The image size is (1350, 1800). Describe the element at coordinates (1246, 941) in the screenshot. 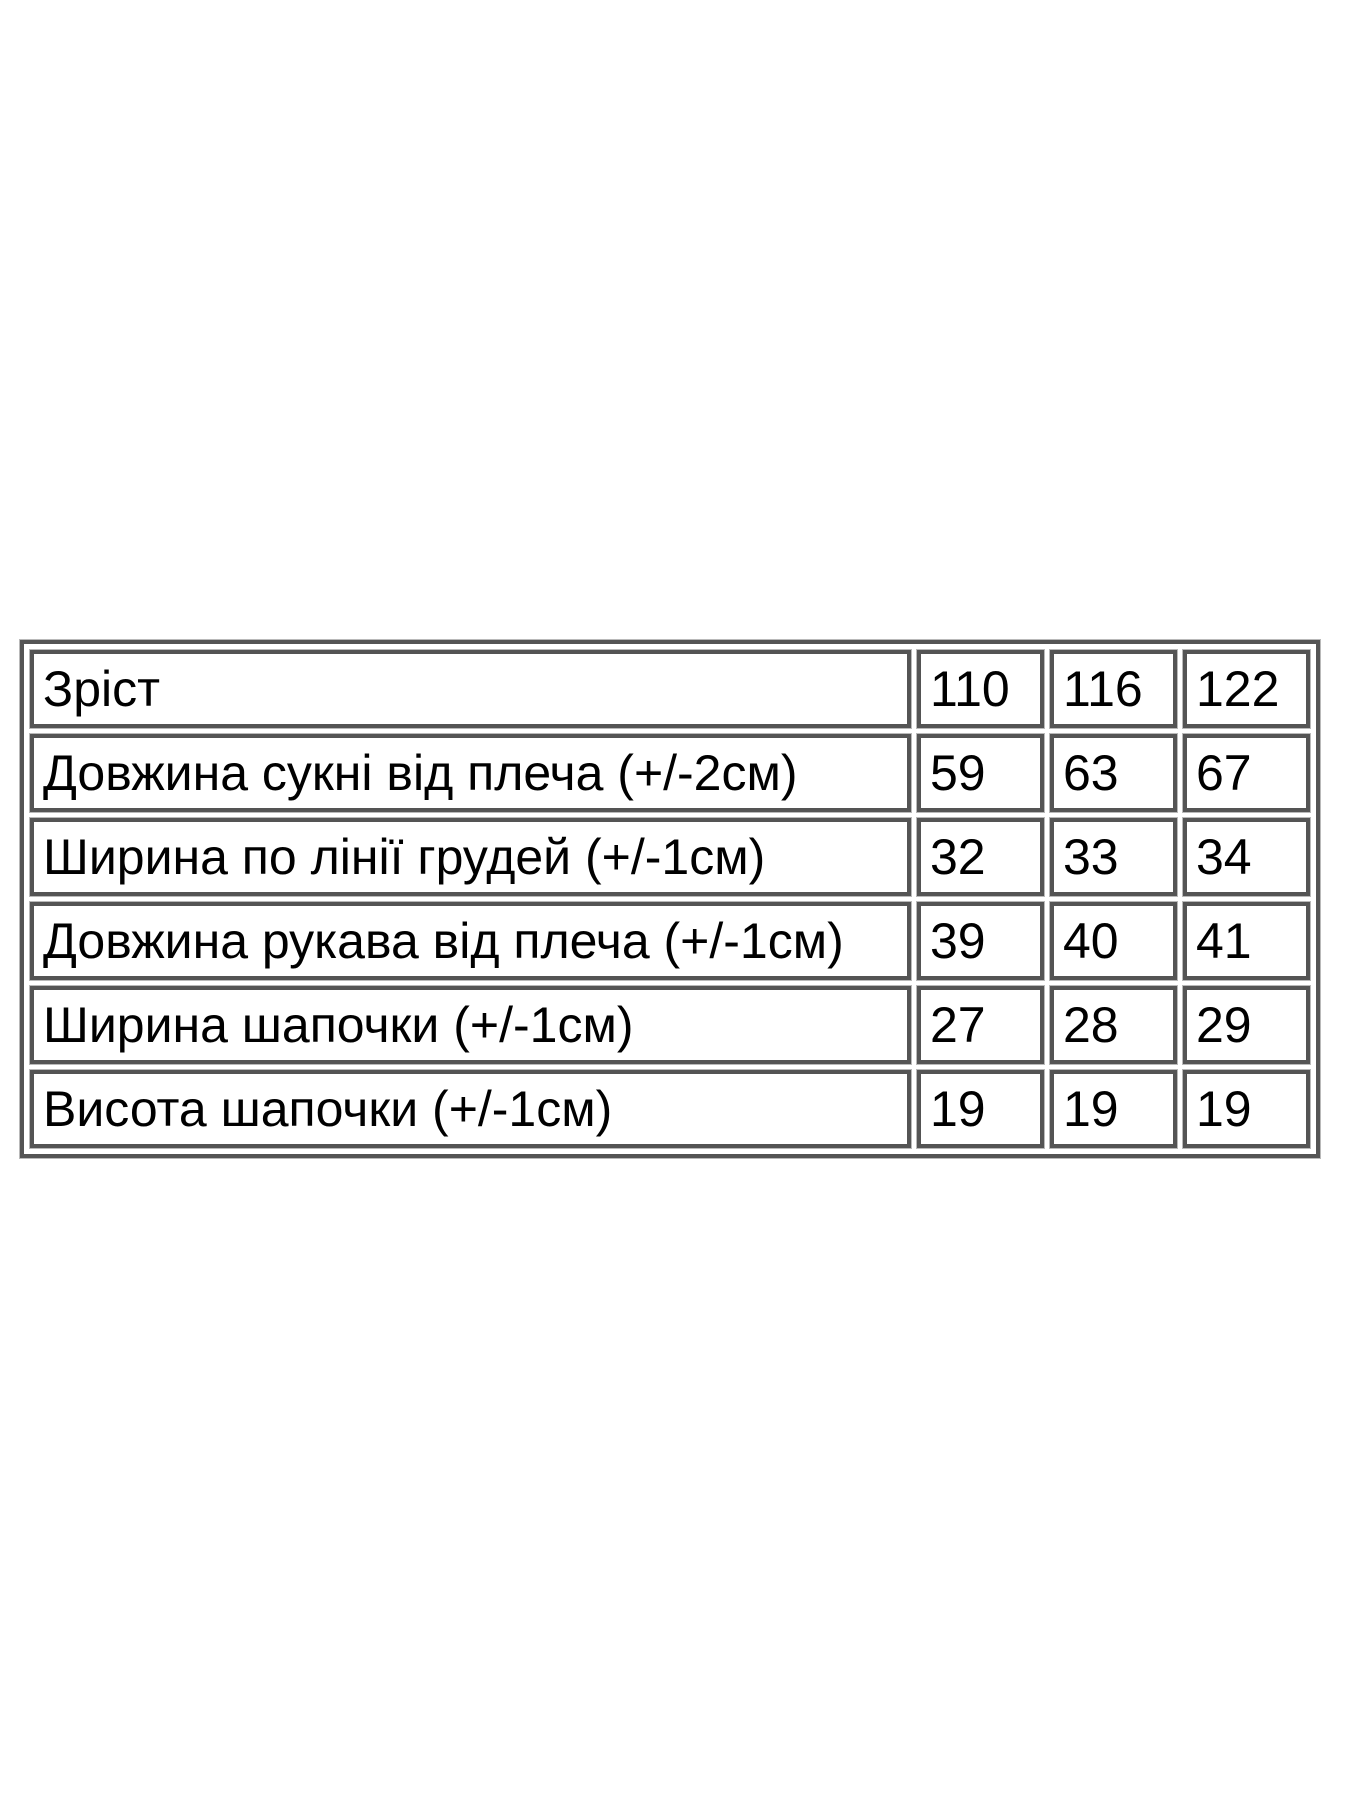

I see `value-cell: 41` at that location.